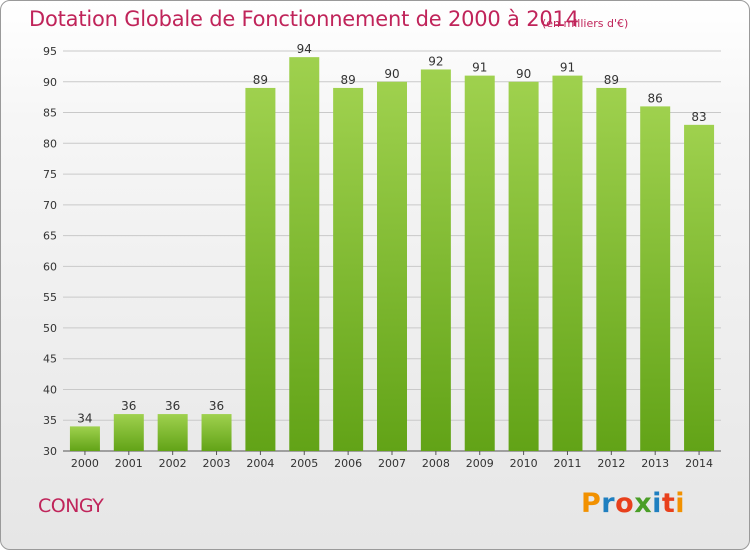  I want to click on bar-2001, so click(128, 432).